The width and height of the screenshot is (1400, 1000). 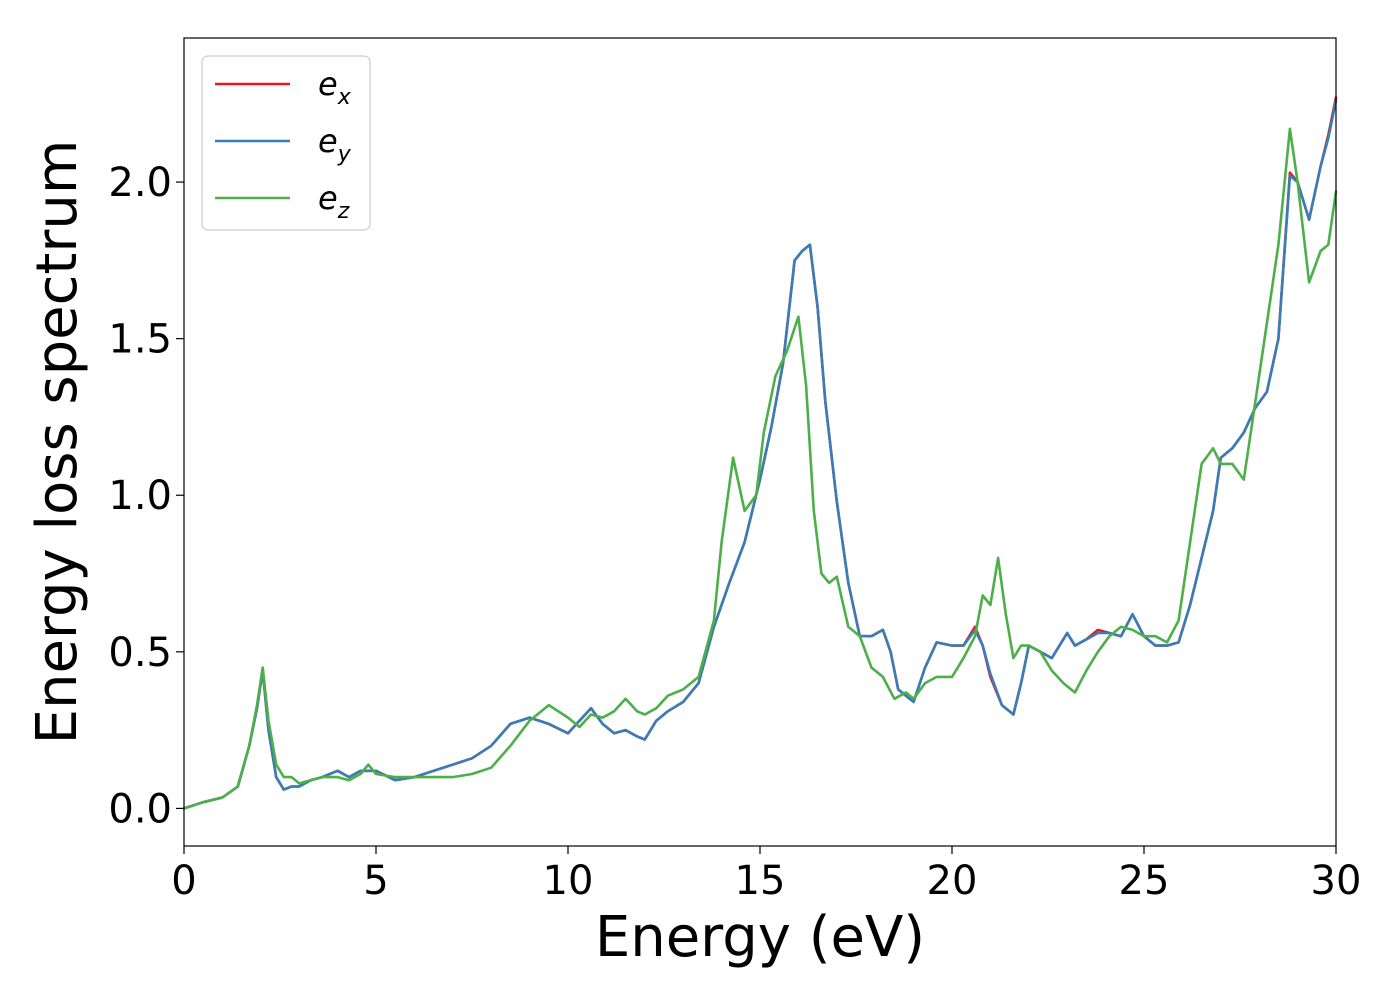 What do you see at coordinates (375, 881) in the screenshot?
I see `x-tick-label: 5` at bounding box center [375, 881].